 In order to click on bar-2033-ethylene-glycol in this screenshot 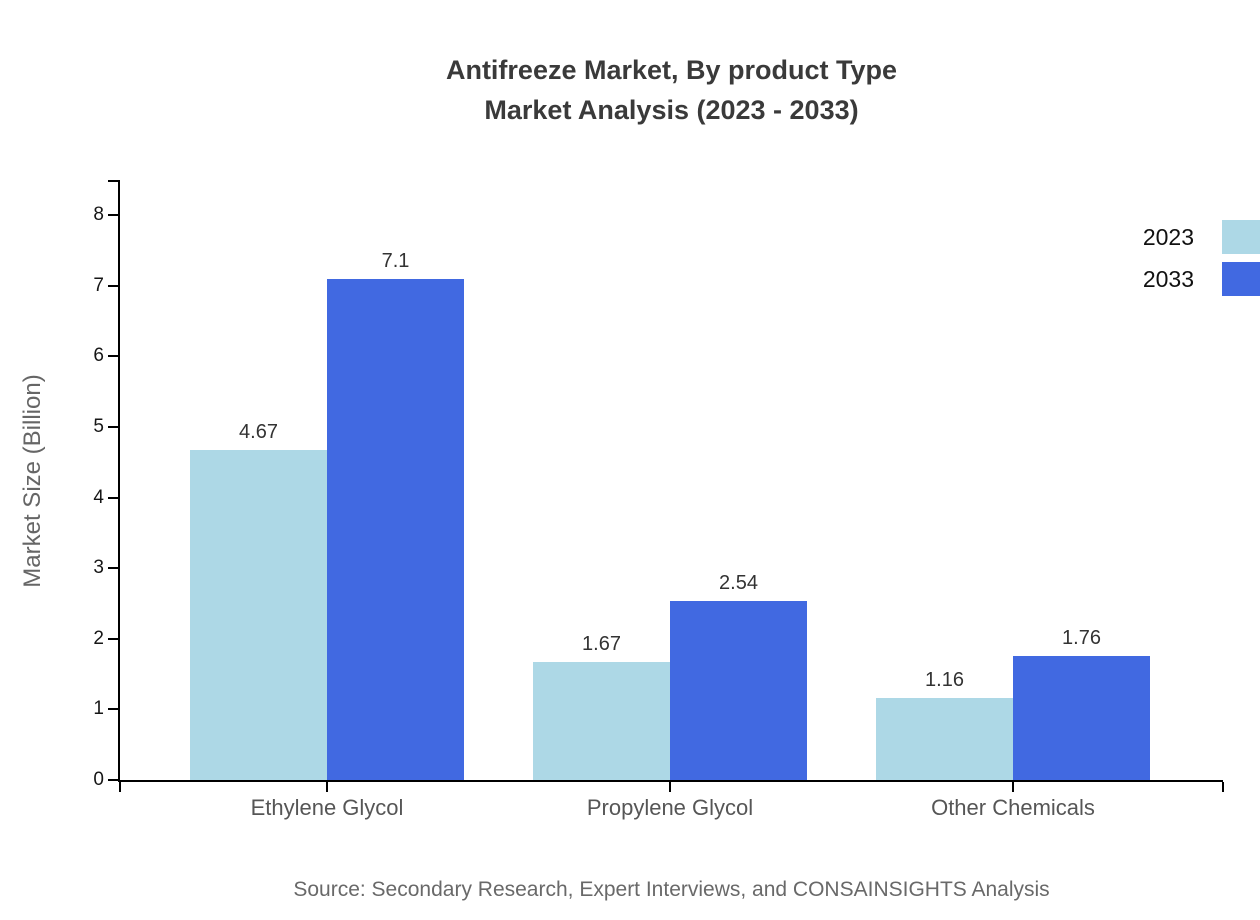, I will do `click(395, 529)`.